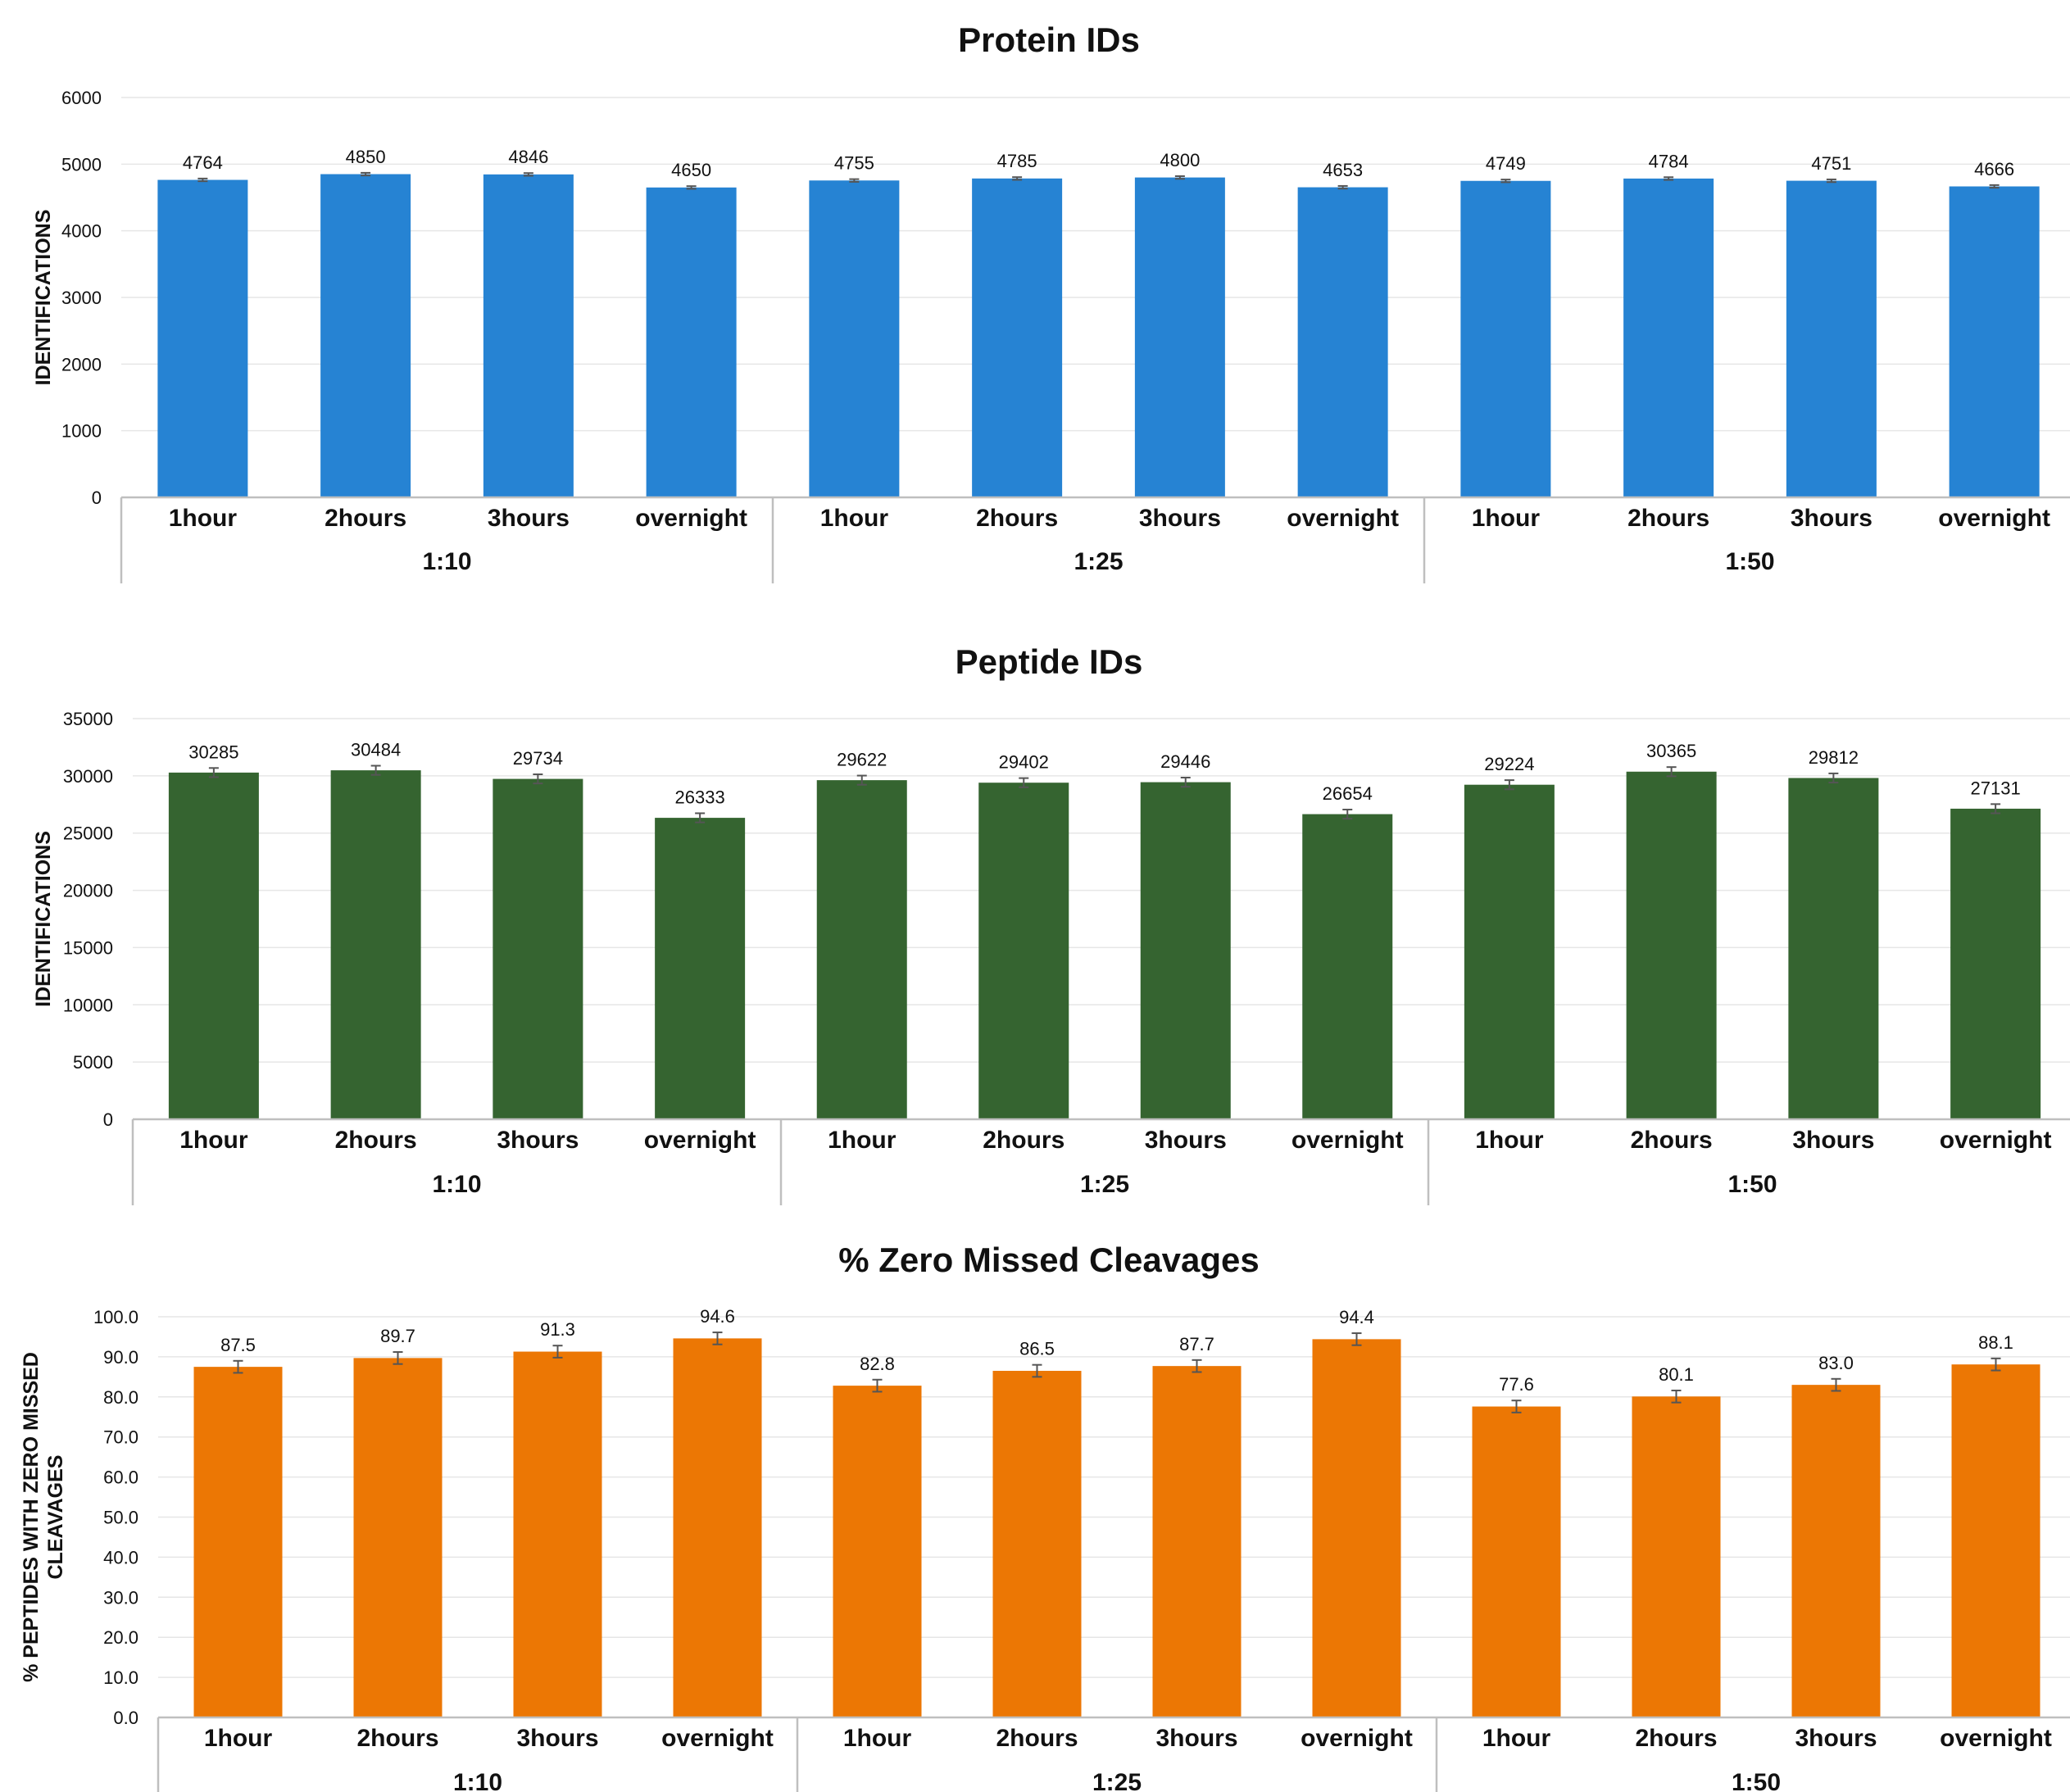 The height and width of the screenshot is (1792, 2070). I want to click on chart-title: Peptide IDs, so click(1049, 661).